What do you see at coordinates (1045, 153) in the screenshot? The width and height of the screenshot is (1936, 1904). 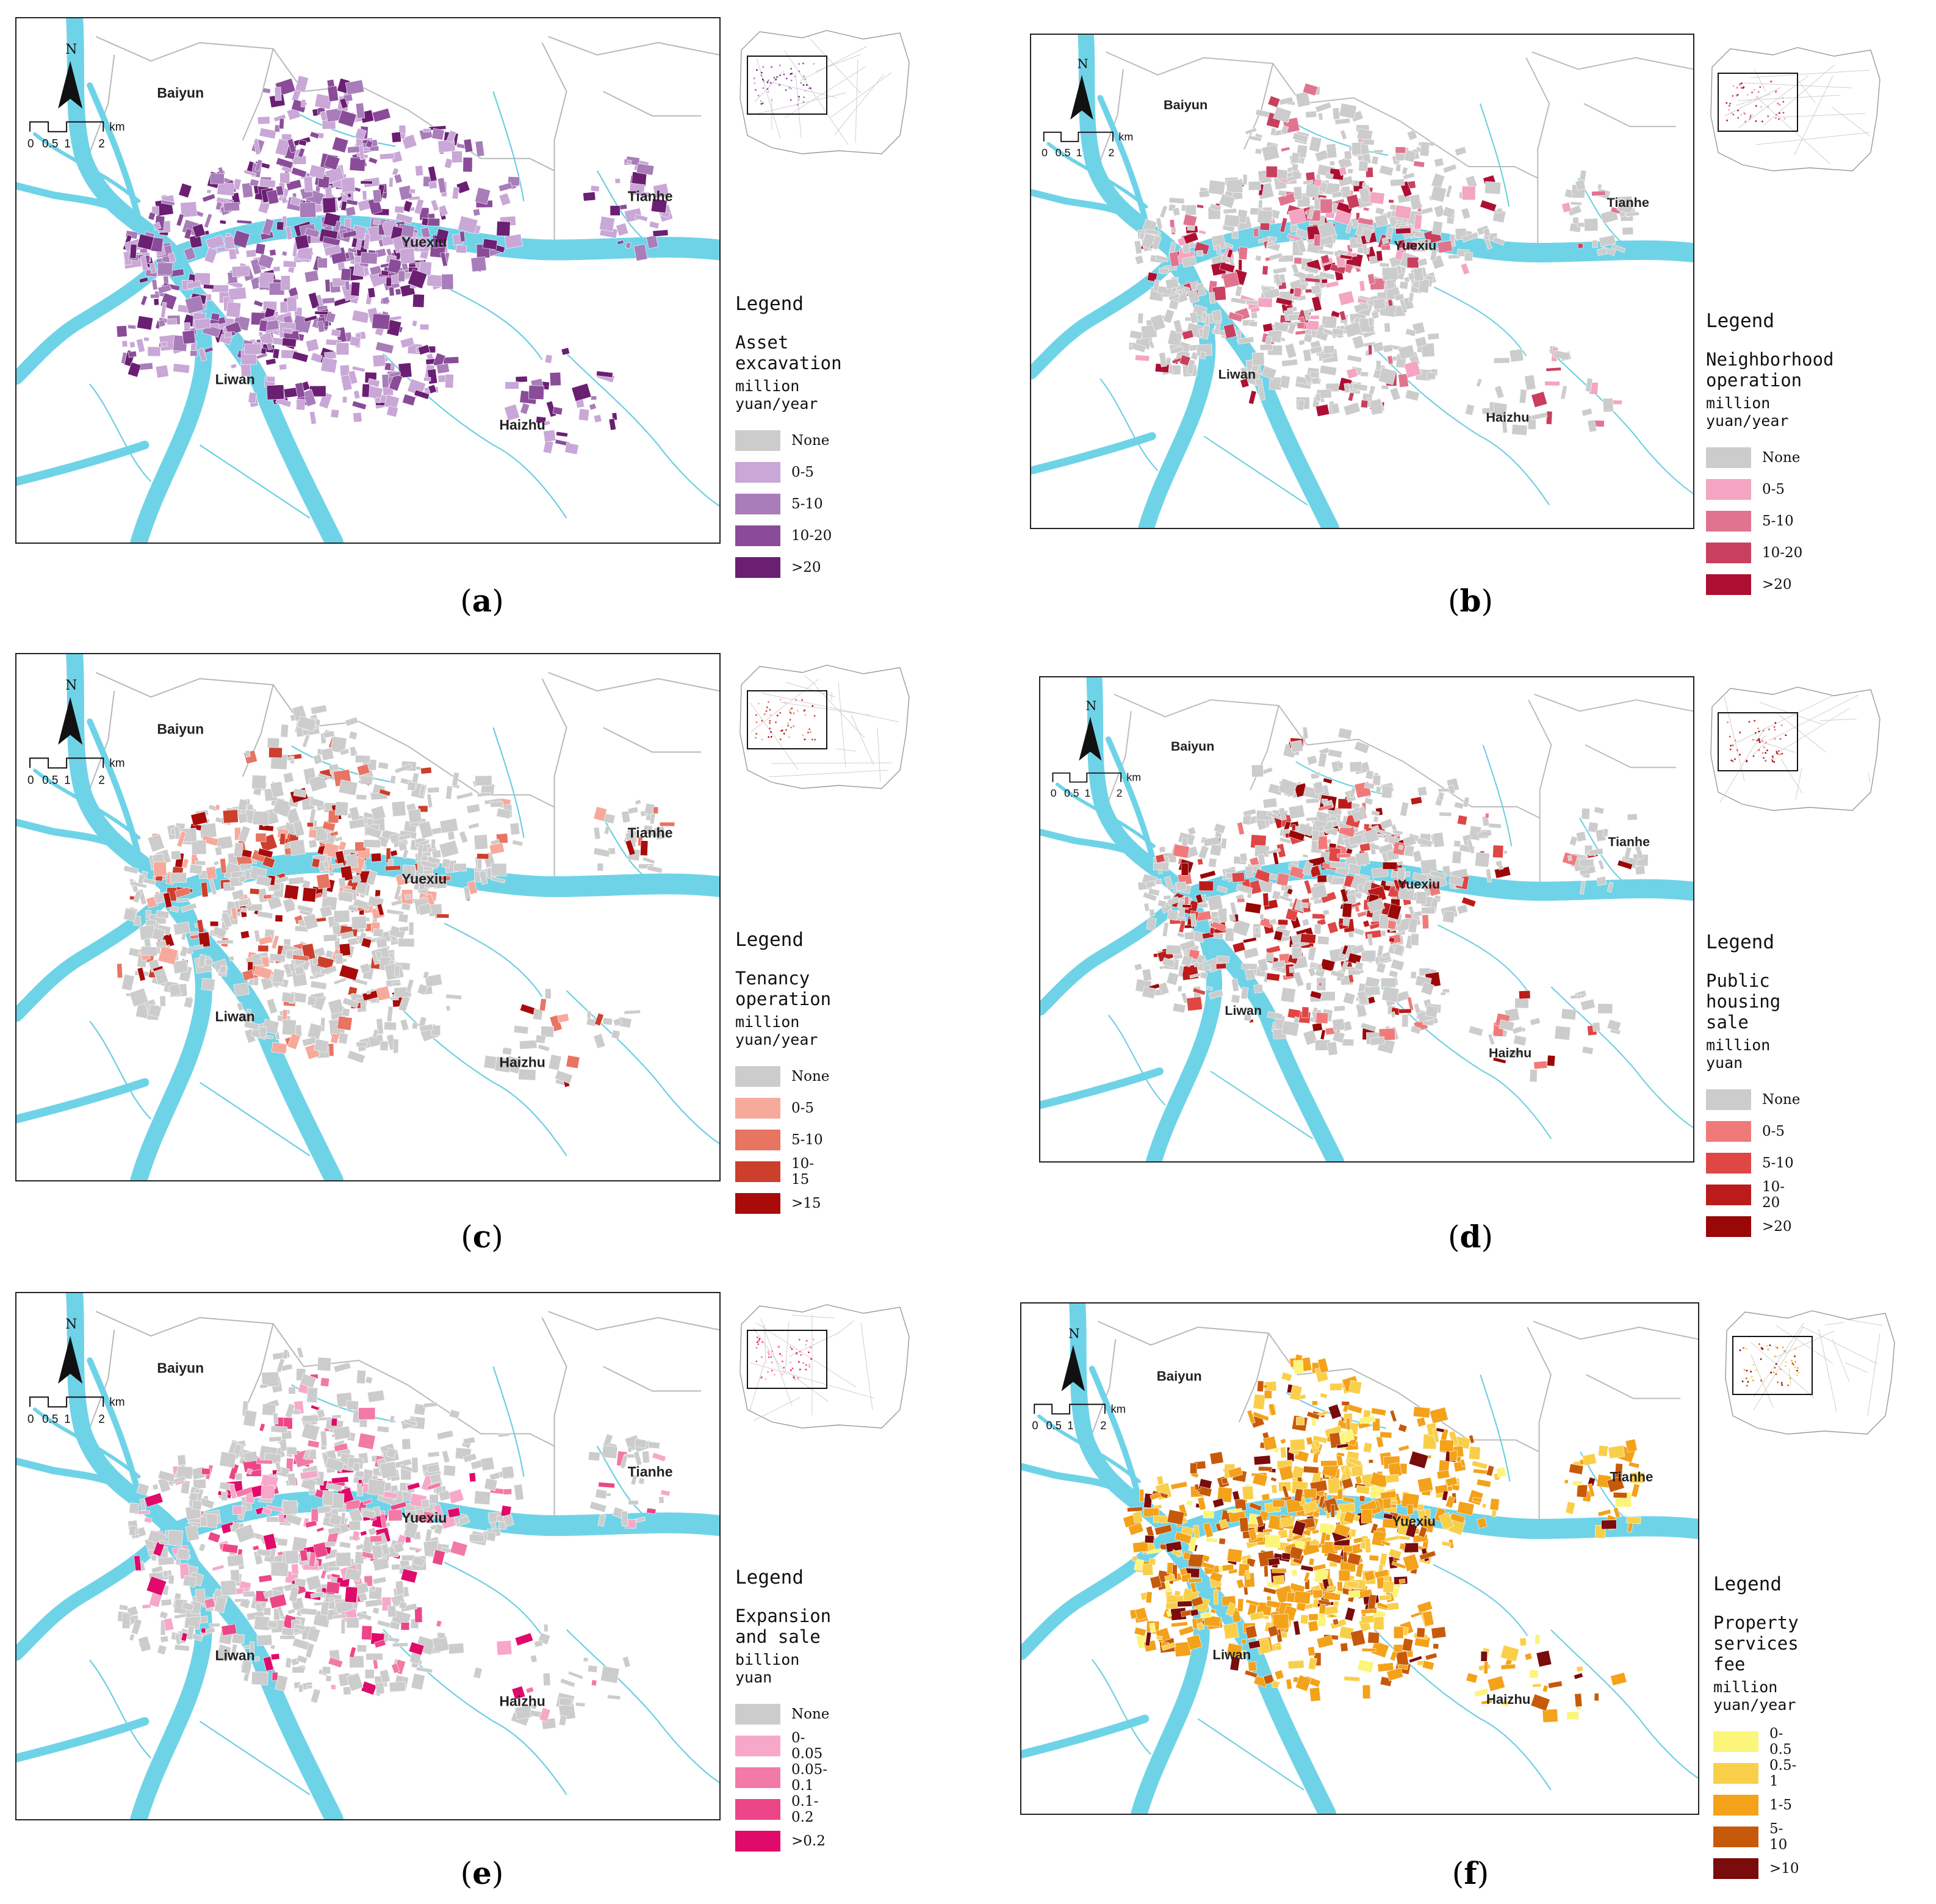 I see `scale-tick: 0` at bounding box center [1045, 153].